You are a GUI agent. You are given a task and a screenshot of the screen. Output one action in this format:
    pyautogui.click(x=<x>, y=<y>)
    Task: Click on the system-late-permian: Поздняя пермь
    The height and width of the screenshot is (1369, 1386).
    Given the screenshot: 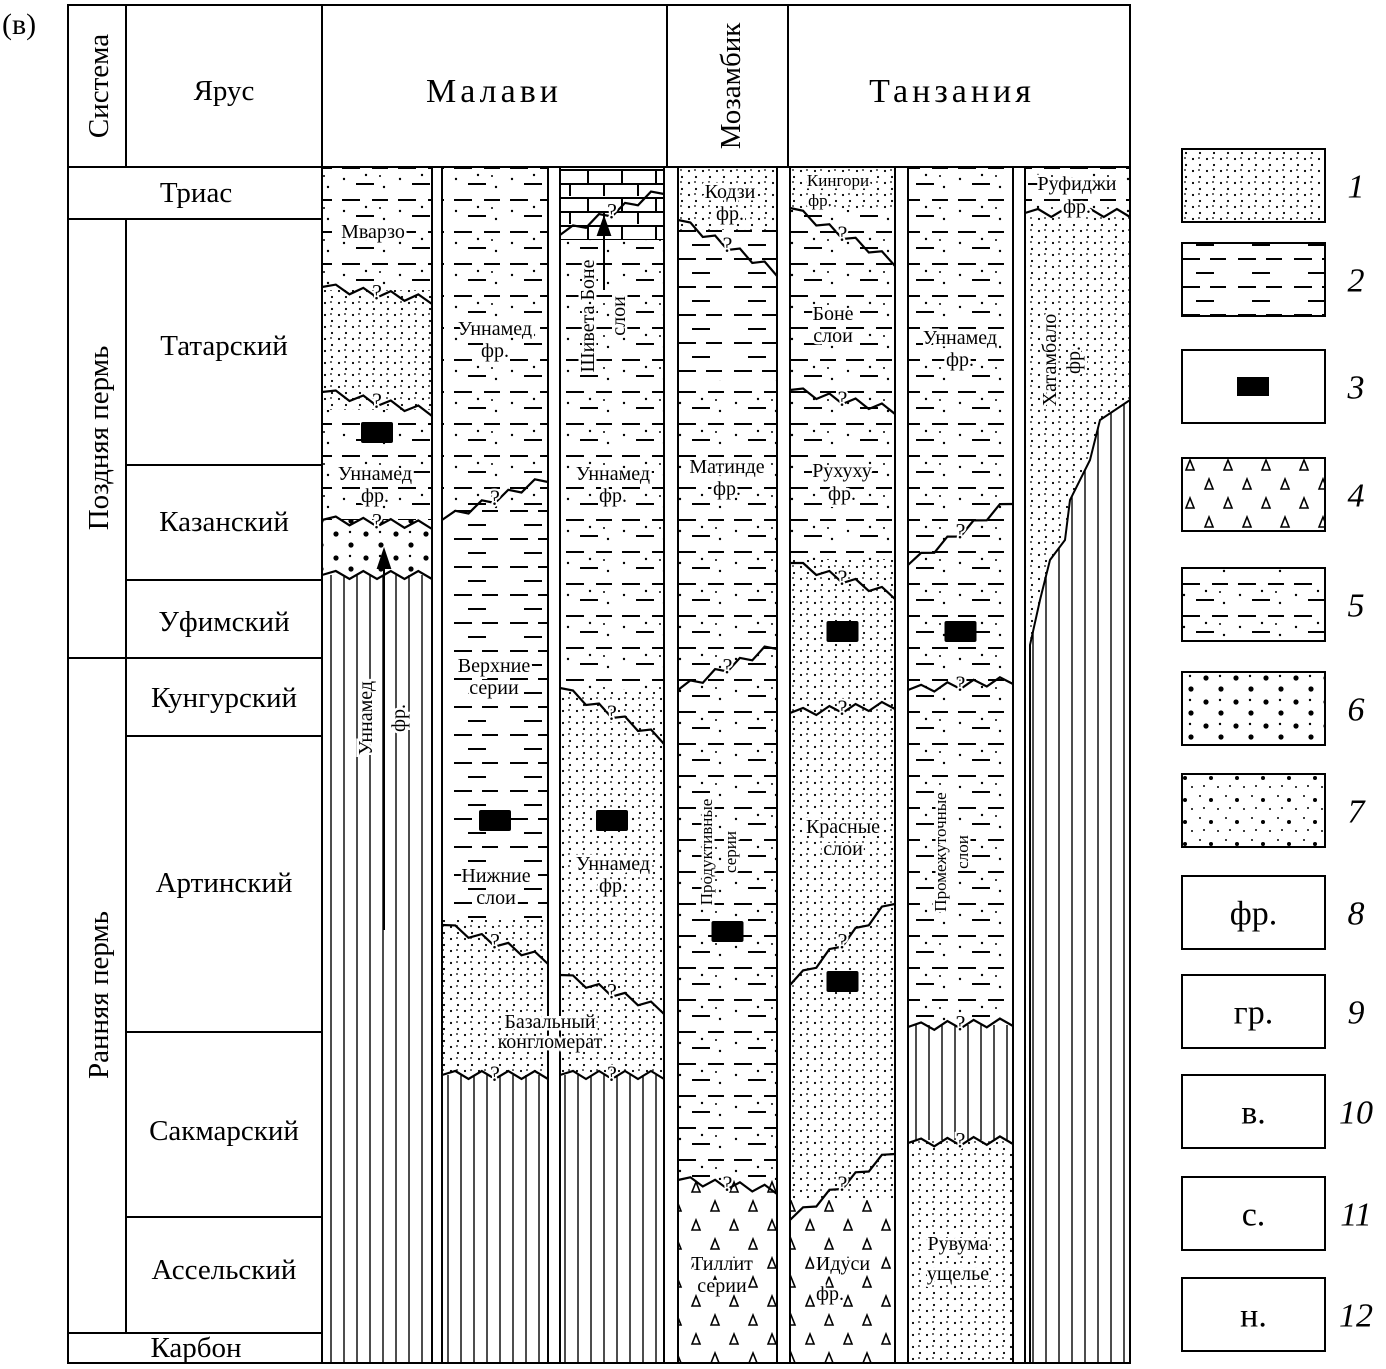 What is the action you would take?
    pyautogui.click(x=99, y=438)
    